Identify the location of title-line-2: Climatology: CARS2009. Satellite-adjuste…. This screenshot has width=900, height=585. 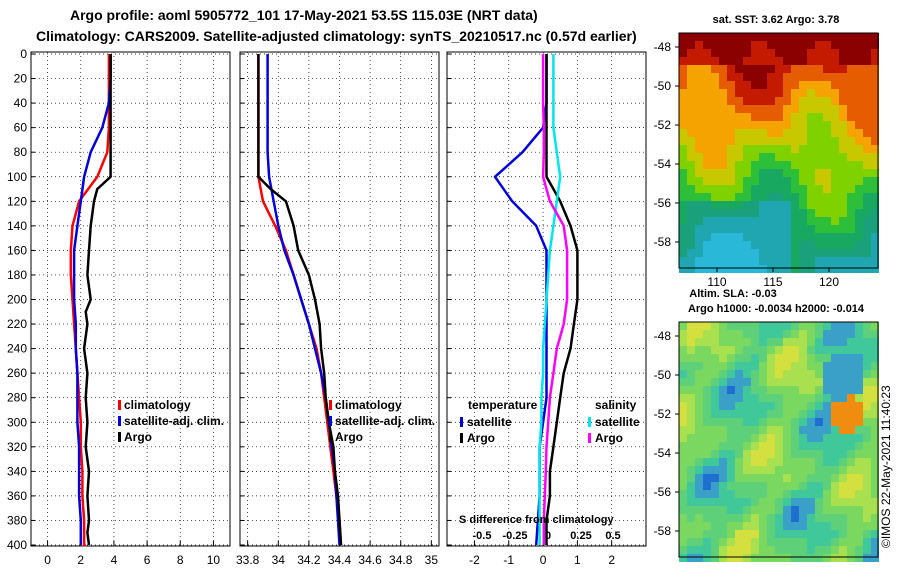
(336, 36).